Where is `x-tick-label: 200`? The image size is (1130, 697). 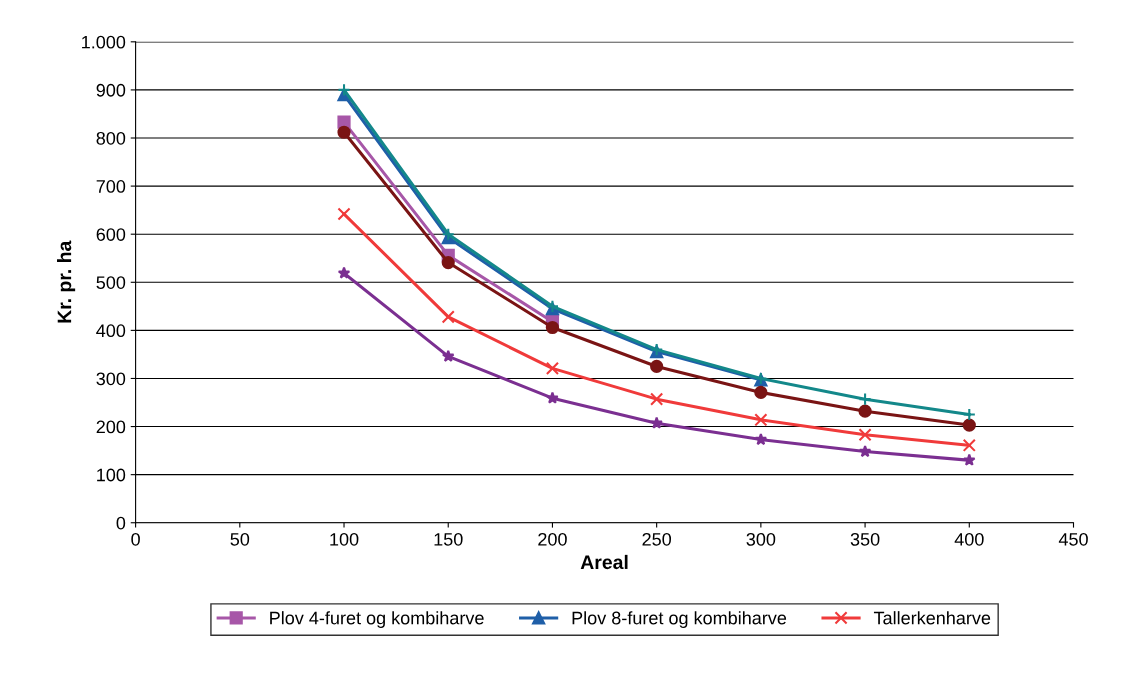
x-tick-label: 200 is located at coordinates (552, 539).